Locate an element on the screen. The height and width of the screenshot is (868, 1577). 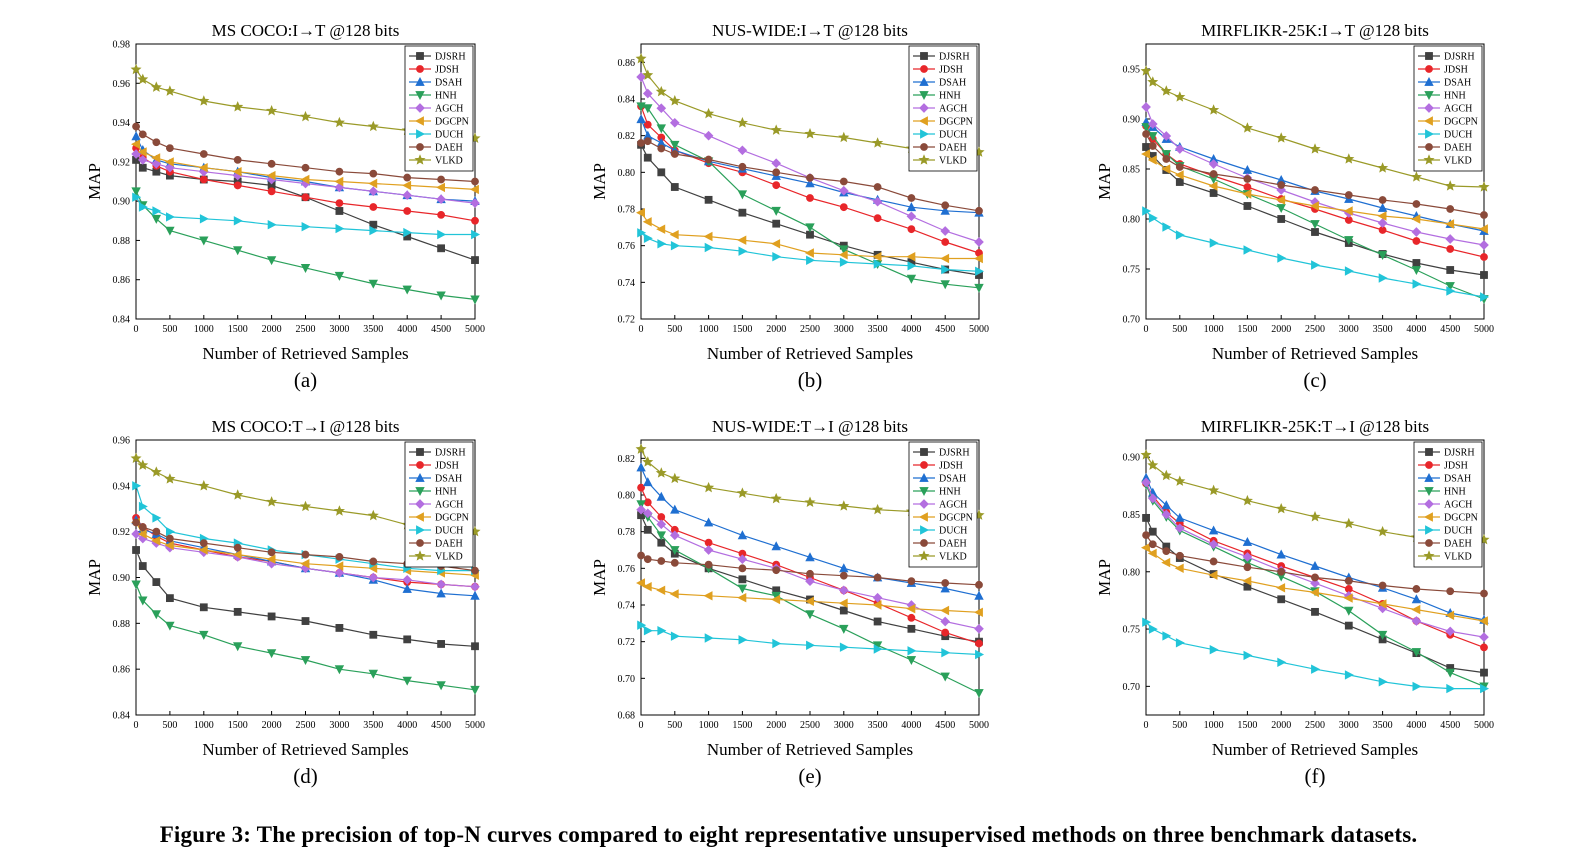
legend-entry: VLKD is located at coordinates (953, 557).